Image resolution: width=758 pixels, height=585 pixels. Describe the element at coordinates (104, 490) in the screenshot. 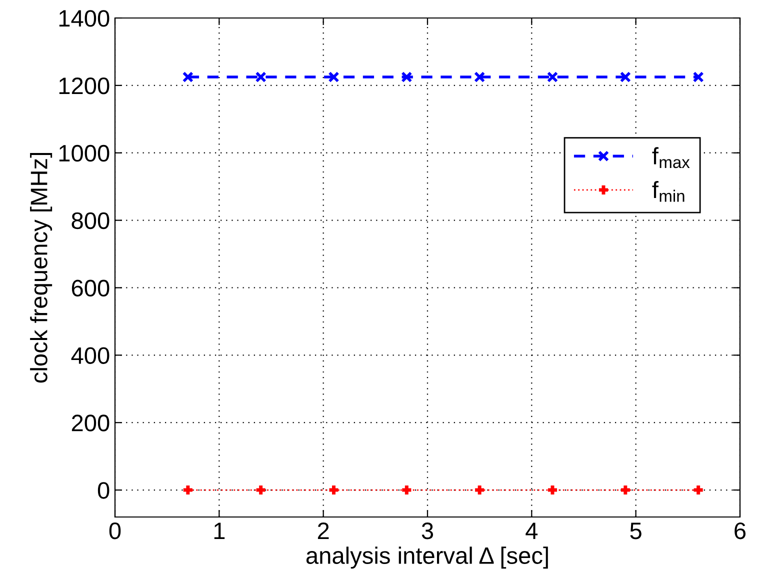

I see `y-tick-label: 0` at that location.